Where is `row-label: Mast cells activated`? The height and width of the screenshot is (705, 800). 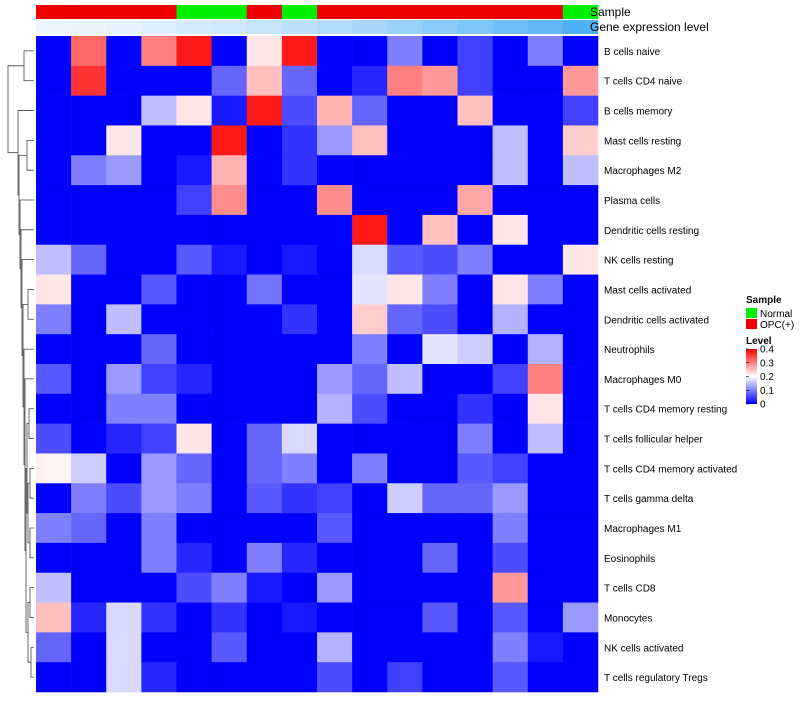 row-label: Mast cells activated is located at coordinates (647, 290).